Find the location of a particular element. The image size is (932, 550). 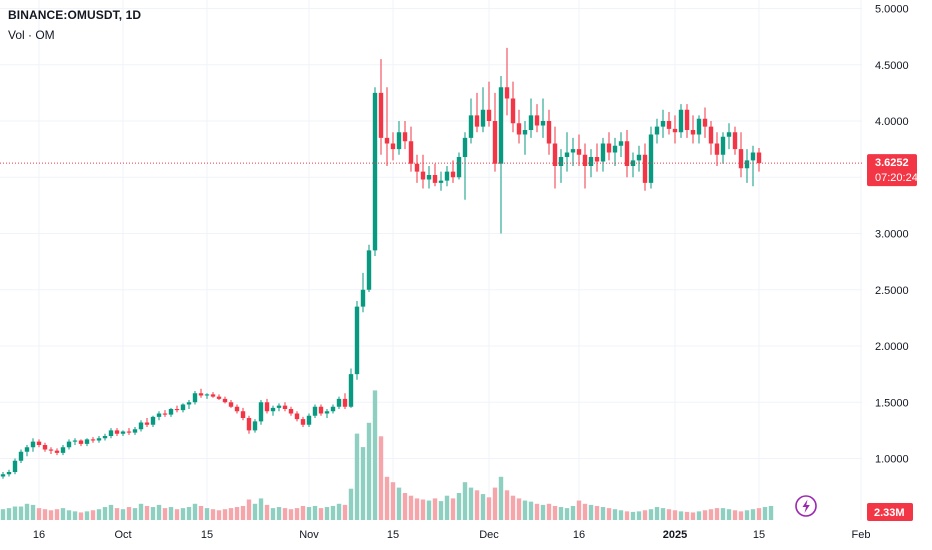

time-tick-label: 16 is located at coordinates (579, 535).